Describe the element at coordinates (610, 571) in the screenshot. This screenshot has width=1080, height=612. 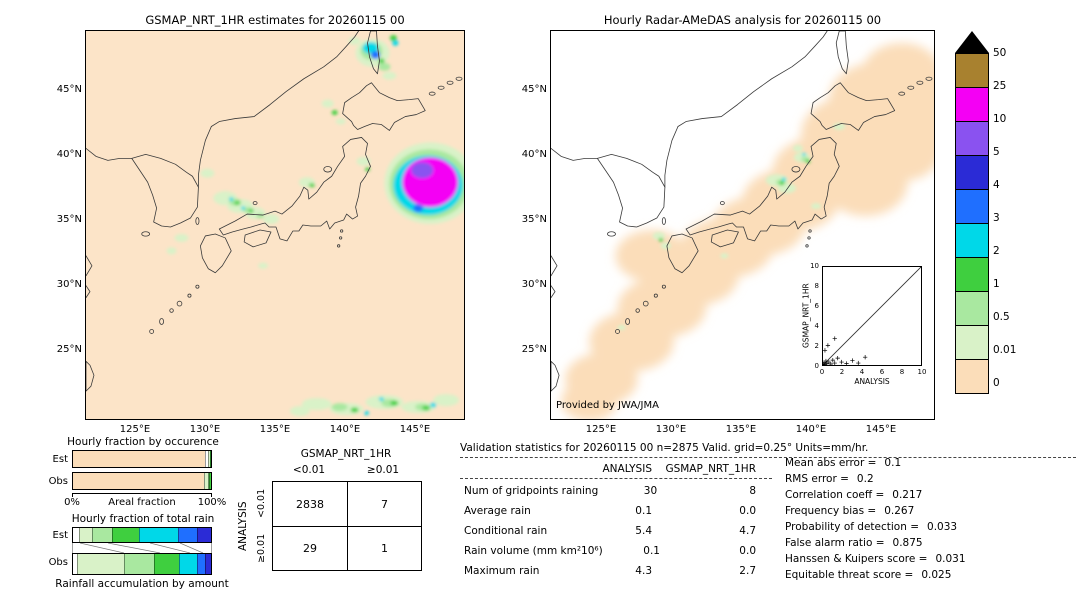
I see `stats-row: Maximum rain 4.3 2.7` at that location.